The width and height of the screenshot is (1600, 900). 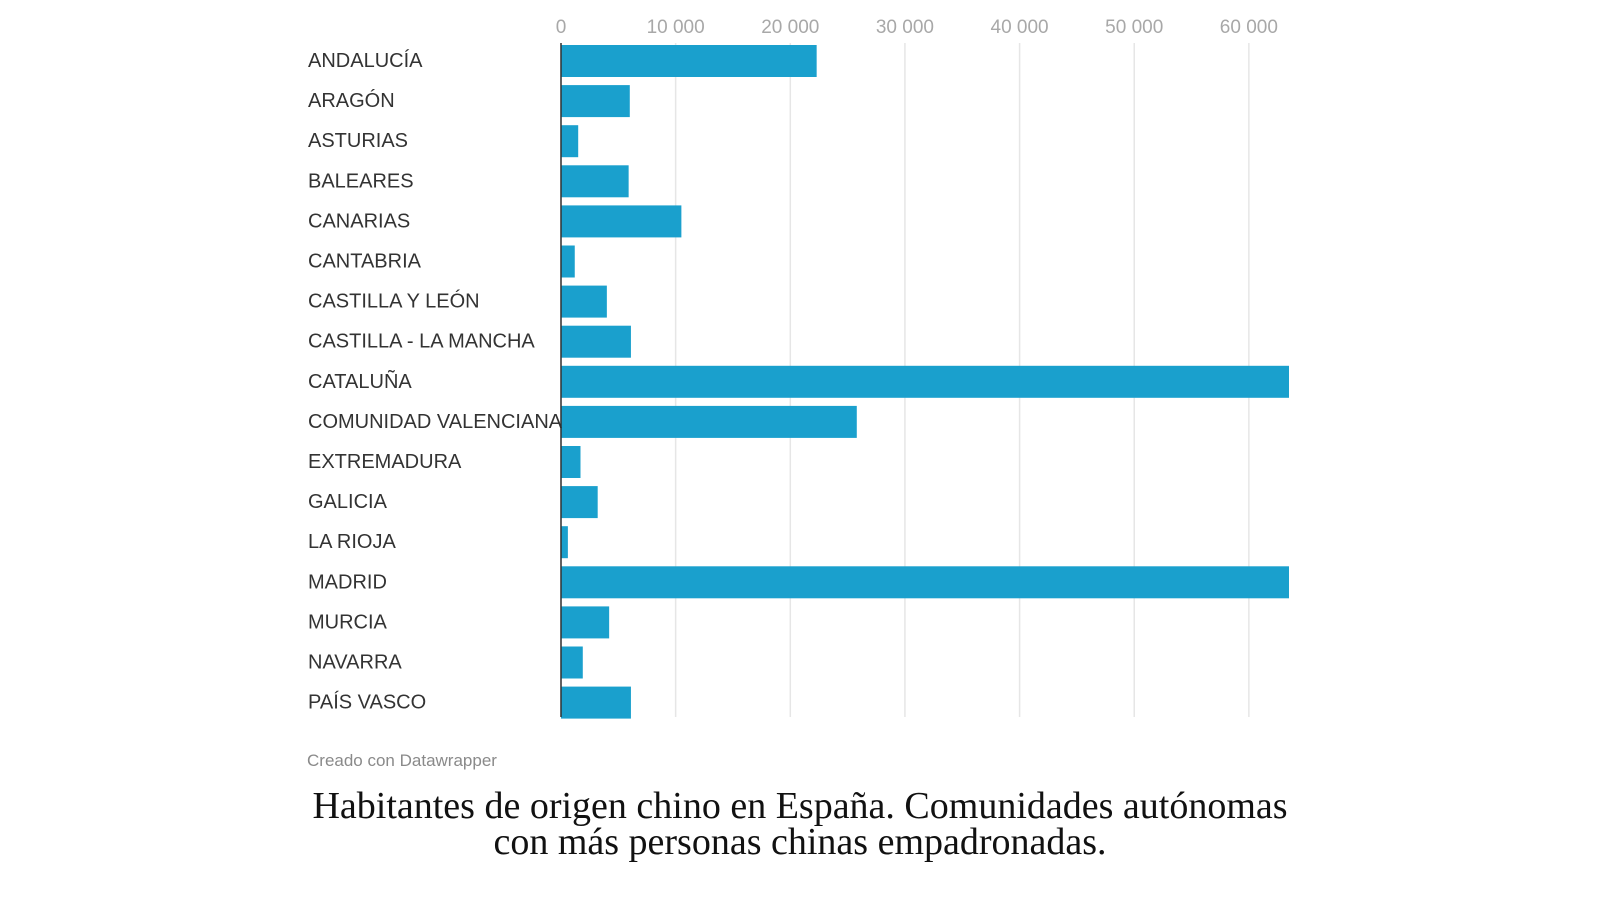 I want to click on category-label: CANARIAS, so click(x=359, y=221).